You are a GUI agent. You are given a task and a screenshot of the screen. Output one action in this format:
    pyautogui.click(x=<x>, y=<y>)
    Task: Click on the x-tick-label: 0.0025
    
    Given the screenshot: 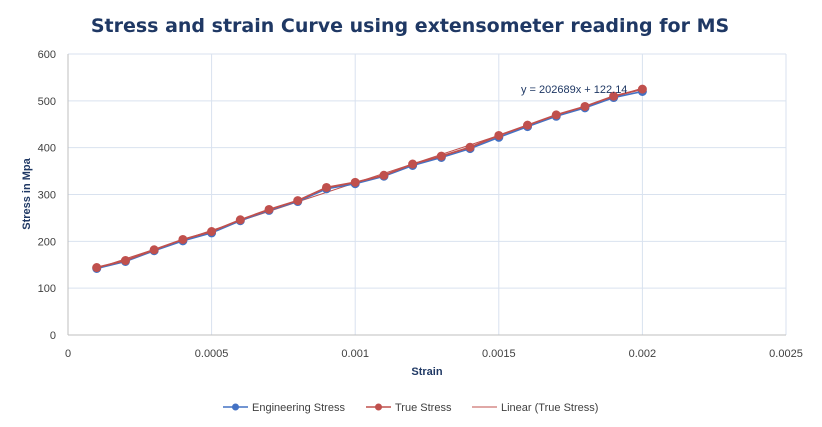 What is the action you would take?
    pyautogui.click(x=786, y=354)
    